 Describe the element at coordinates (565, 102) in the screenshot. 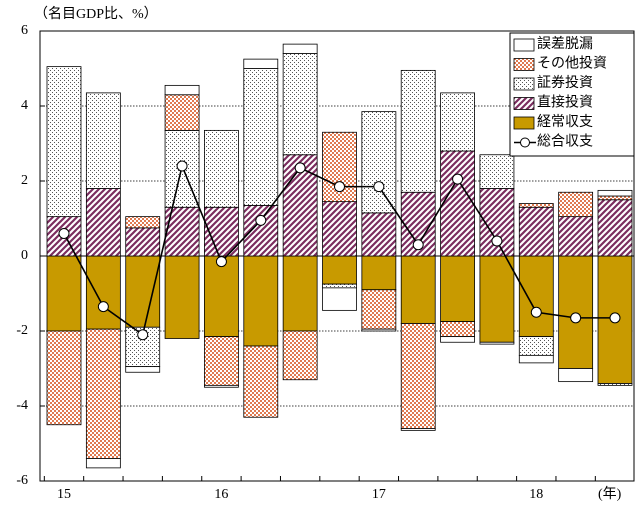

I see `legend-label: 直接投資` at that location.